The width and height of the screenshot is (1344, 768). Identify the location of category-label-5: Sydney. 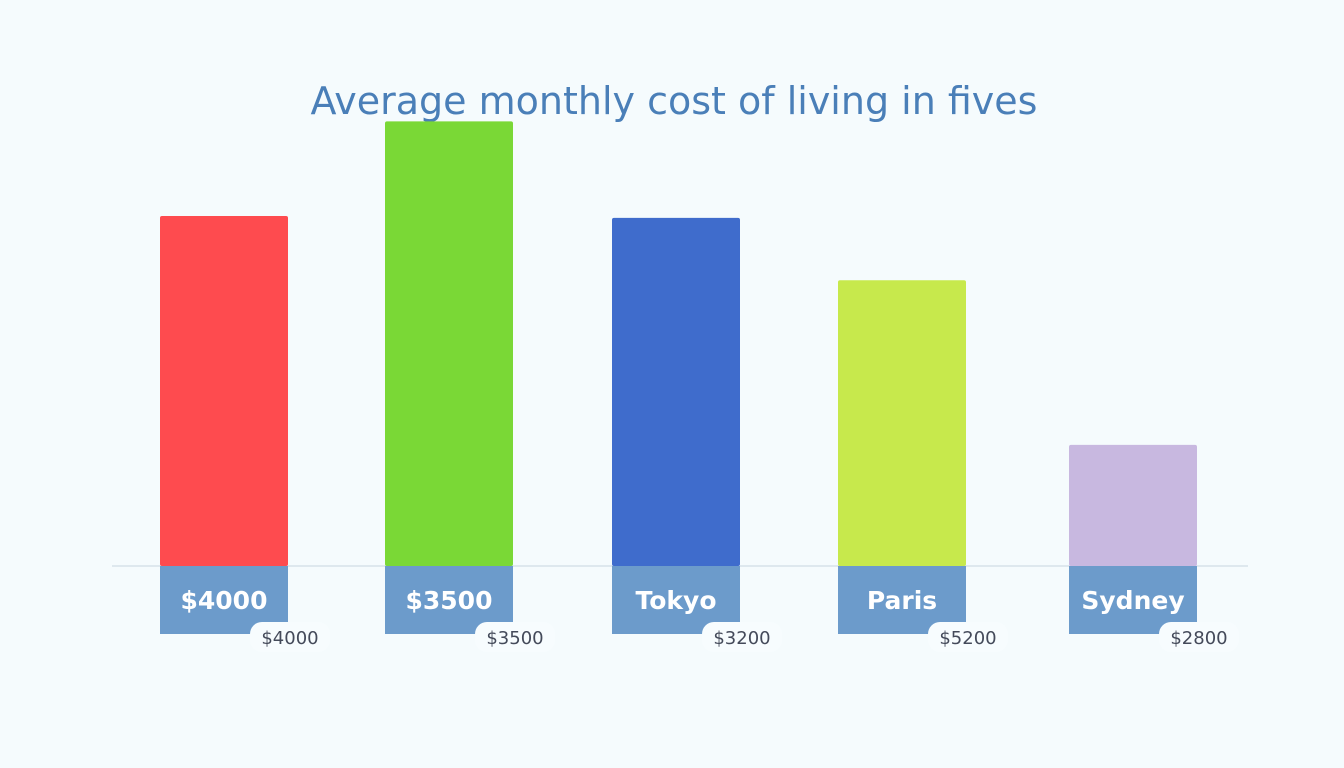
(1132, 600).